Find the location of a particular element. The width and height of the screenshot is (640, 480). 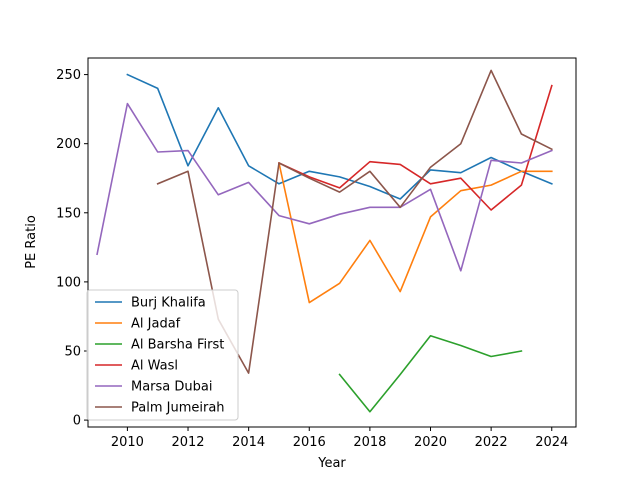

x-tick-label: 2018 is located at coordinates (369, 442).